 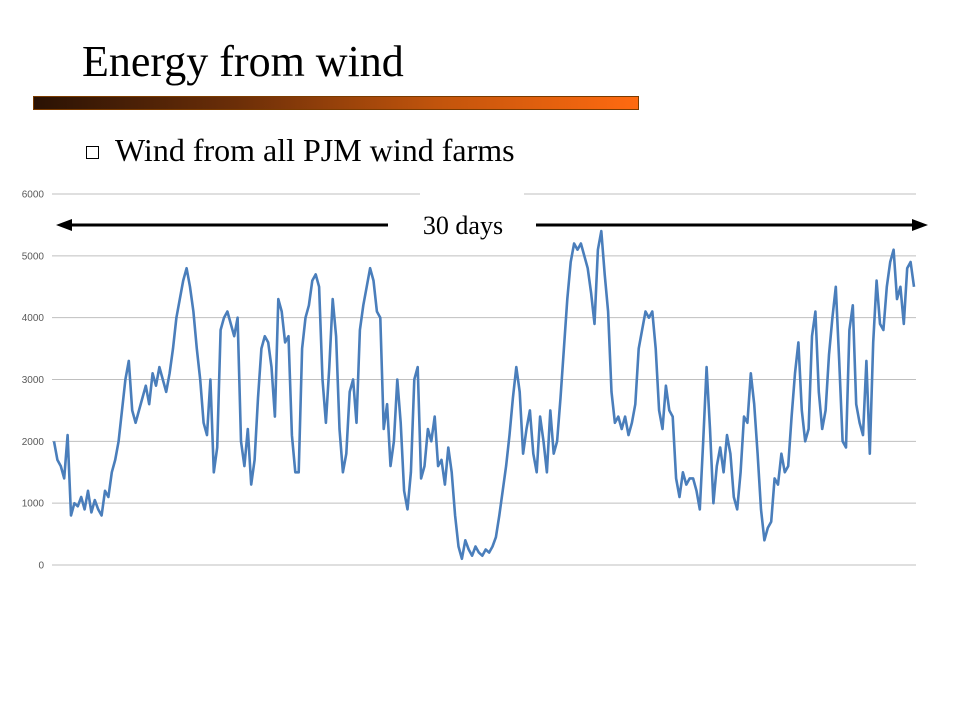 I want to click on y-tick-label: 4000, so click(x=33, y=318).